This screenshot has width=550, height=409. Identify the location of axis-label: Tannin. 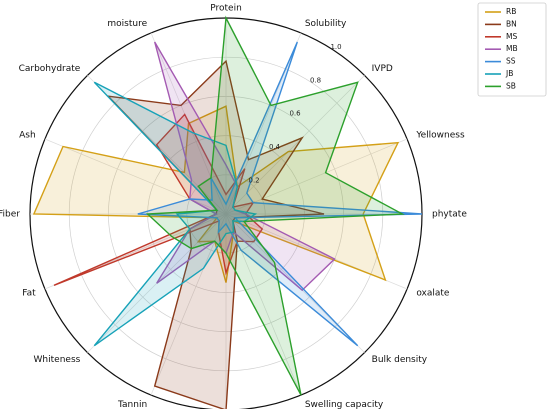
(132, 404).